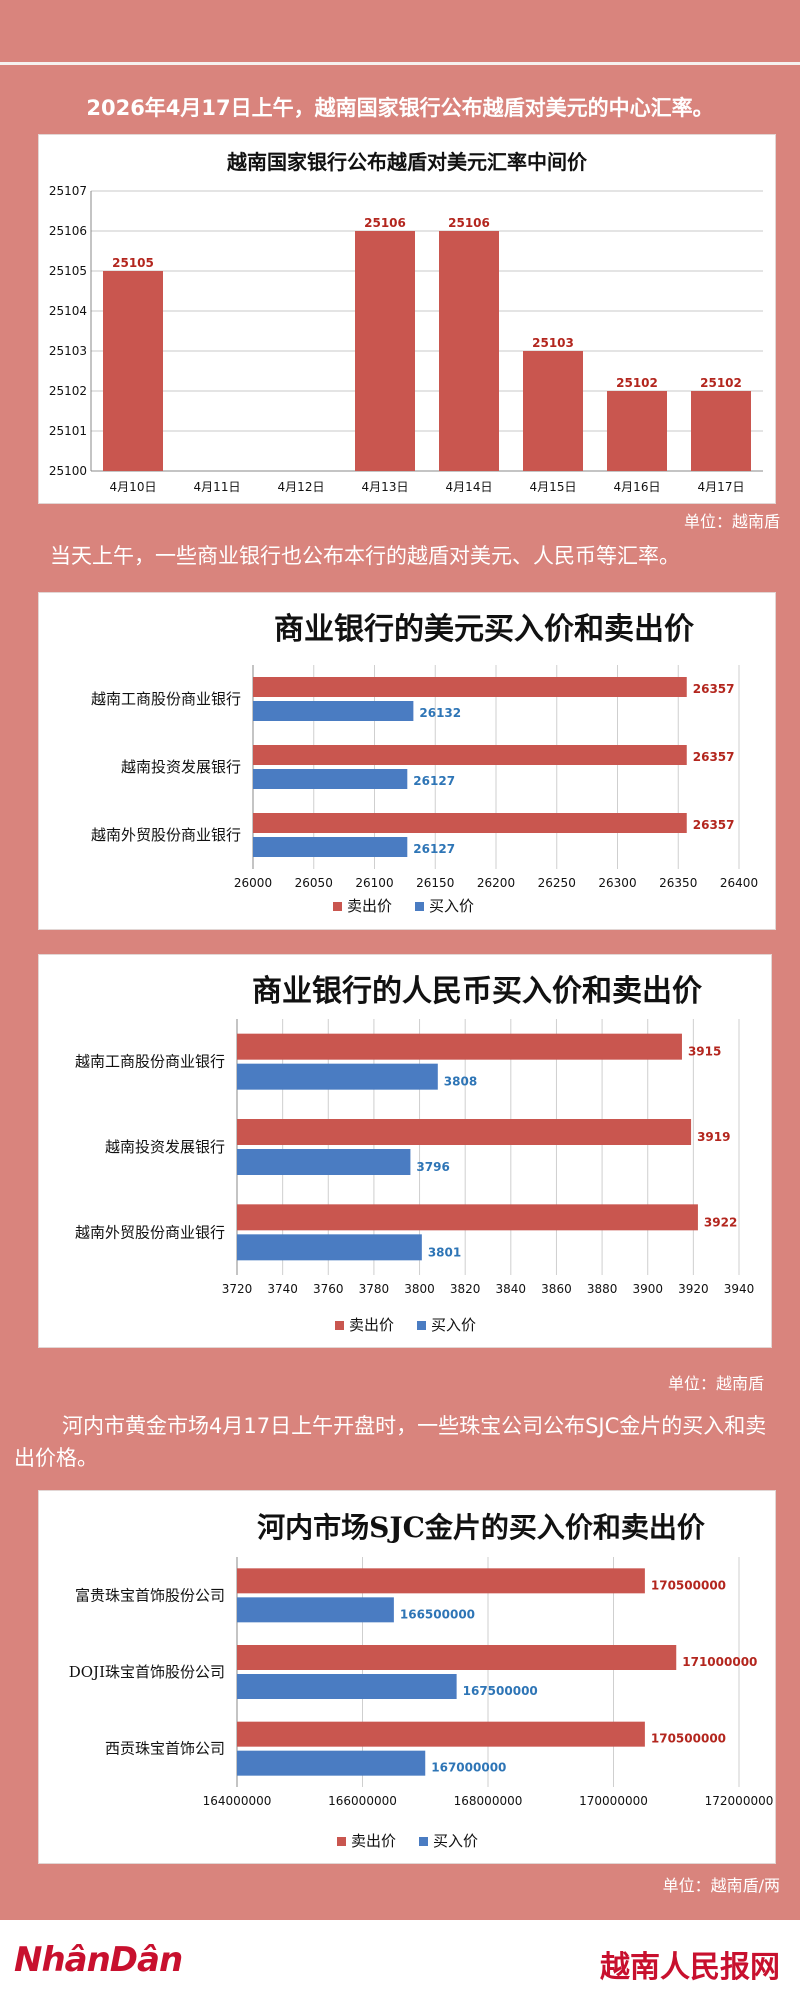 Image resolution: width=800 pixels, height=2000 pixels. Describe the element at coordinates (602, 1289) in the screenshot. I see `x-tick-label: 3880` at that location.